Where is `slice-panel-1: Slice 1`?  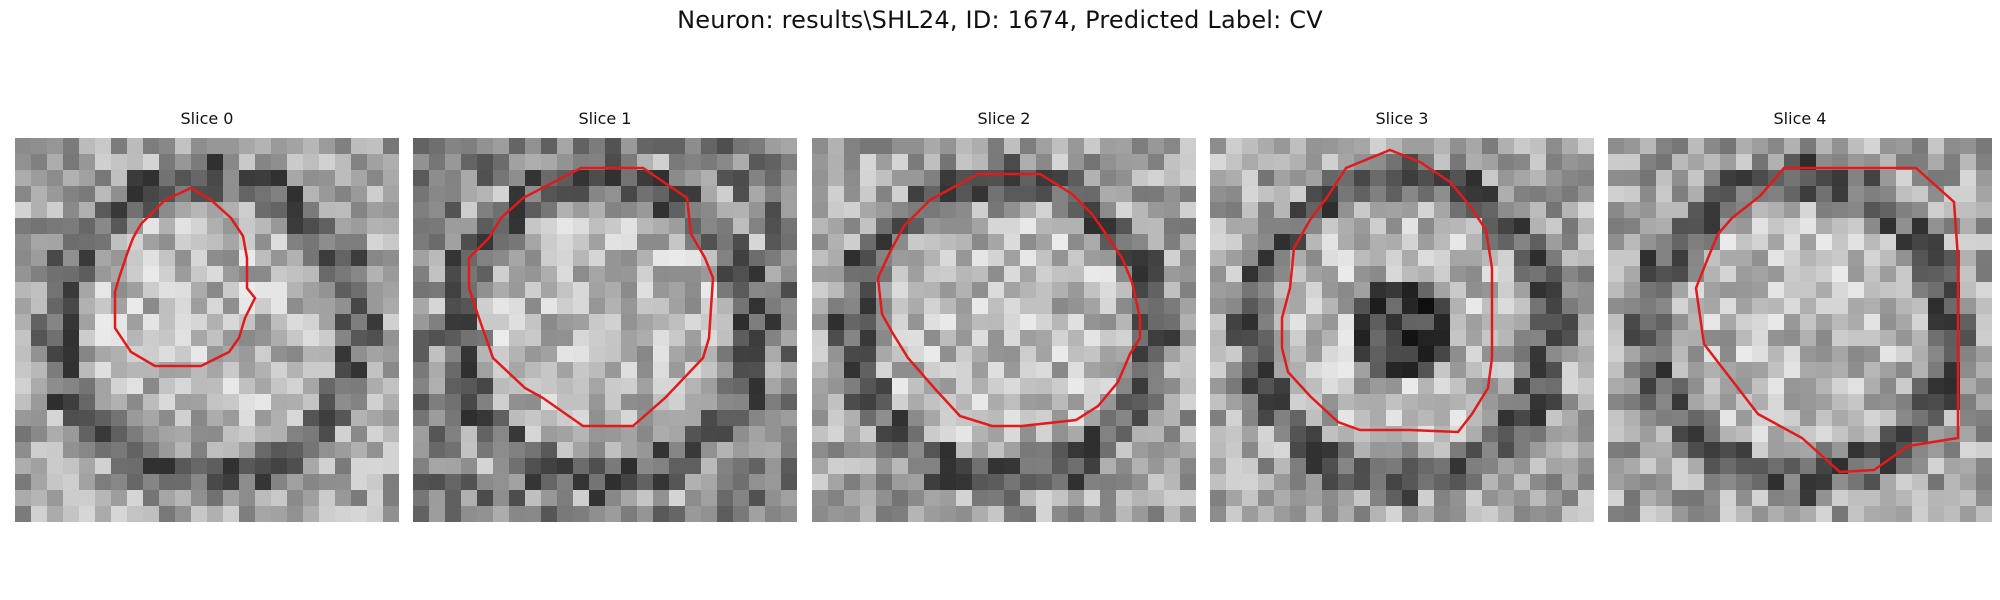
slice-panel-1: Slice 1 is located at coordinates (605, 315).